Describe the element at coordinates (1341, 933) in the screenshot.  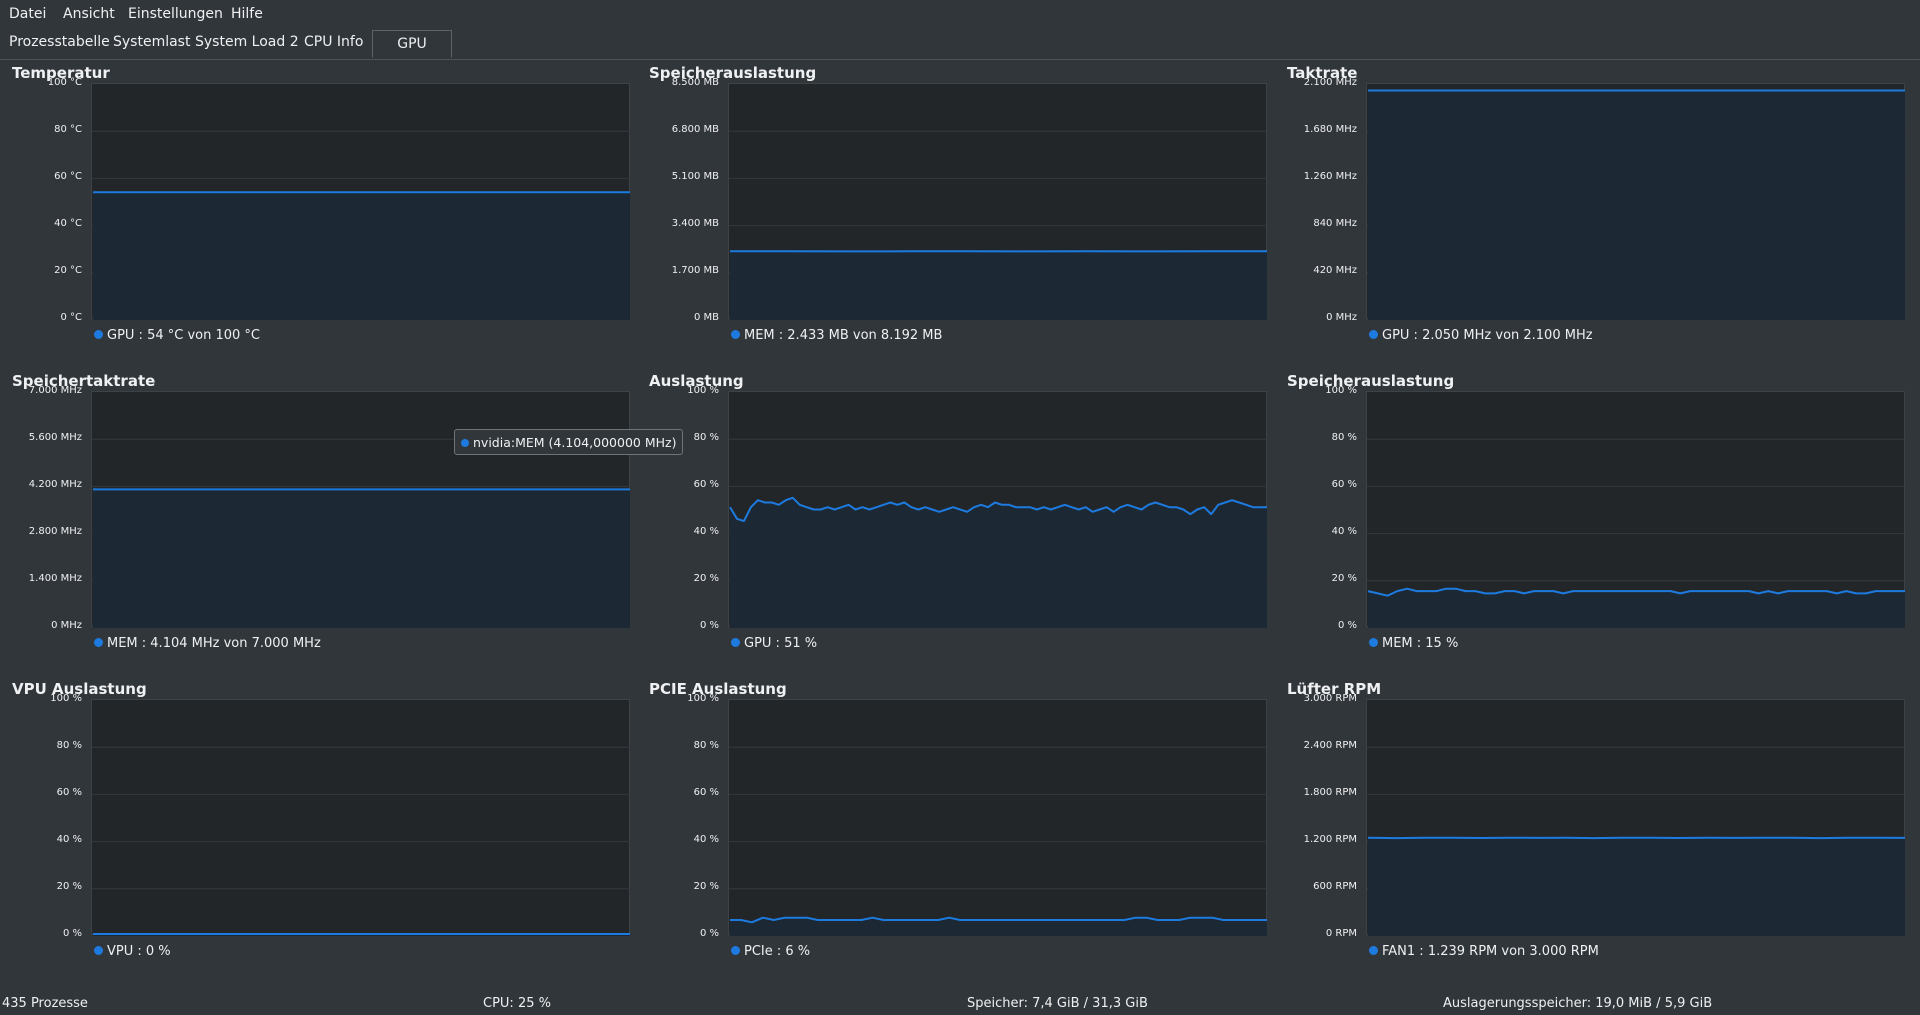
I see `y-tick-label: 0 RPM` at that location.